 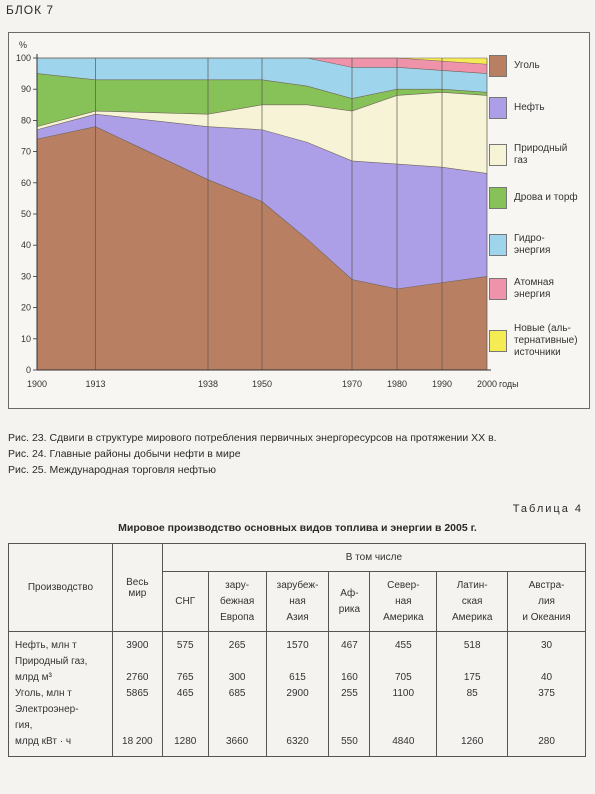 What do you see at coordinates (43, 693) in the screenshot?
I see `row-label-line-3: Уголь, млн т` at bounding box center [43, 693].